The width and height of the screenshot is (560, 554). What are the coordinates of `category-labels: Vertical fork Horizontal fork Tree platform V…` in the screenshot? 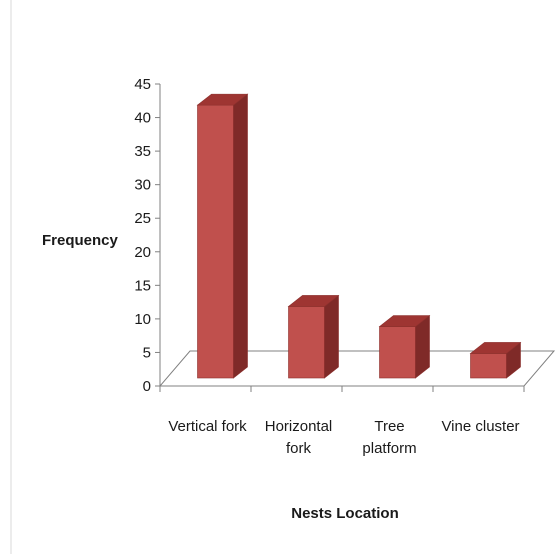 It's located at (343, 437).